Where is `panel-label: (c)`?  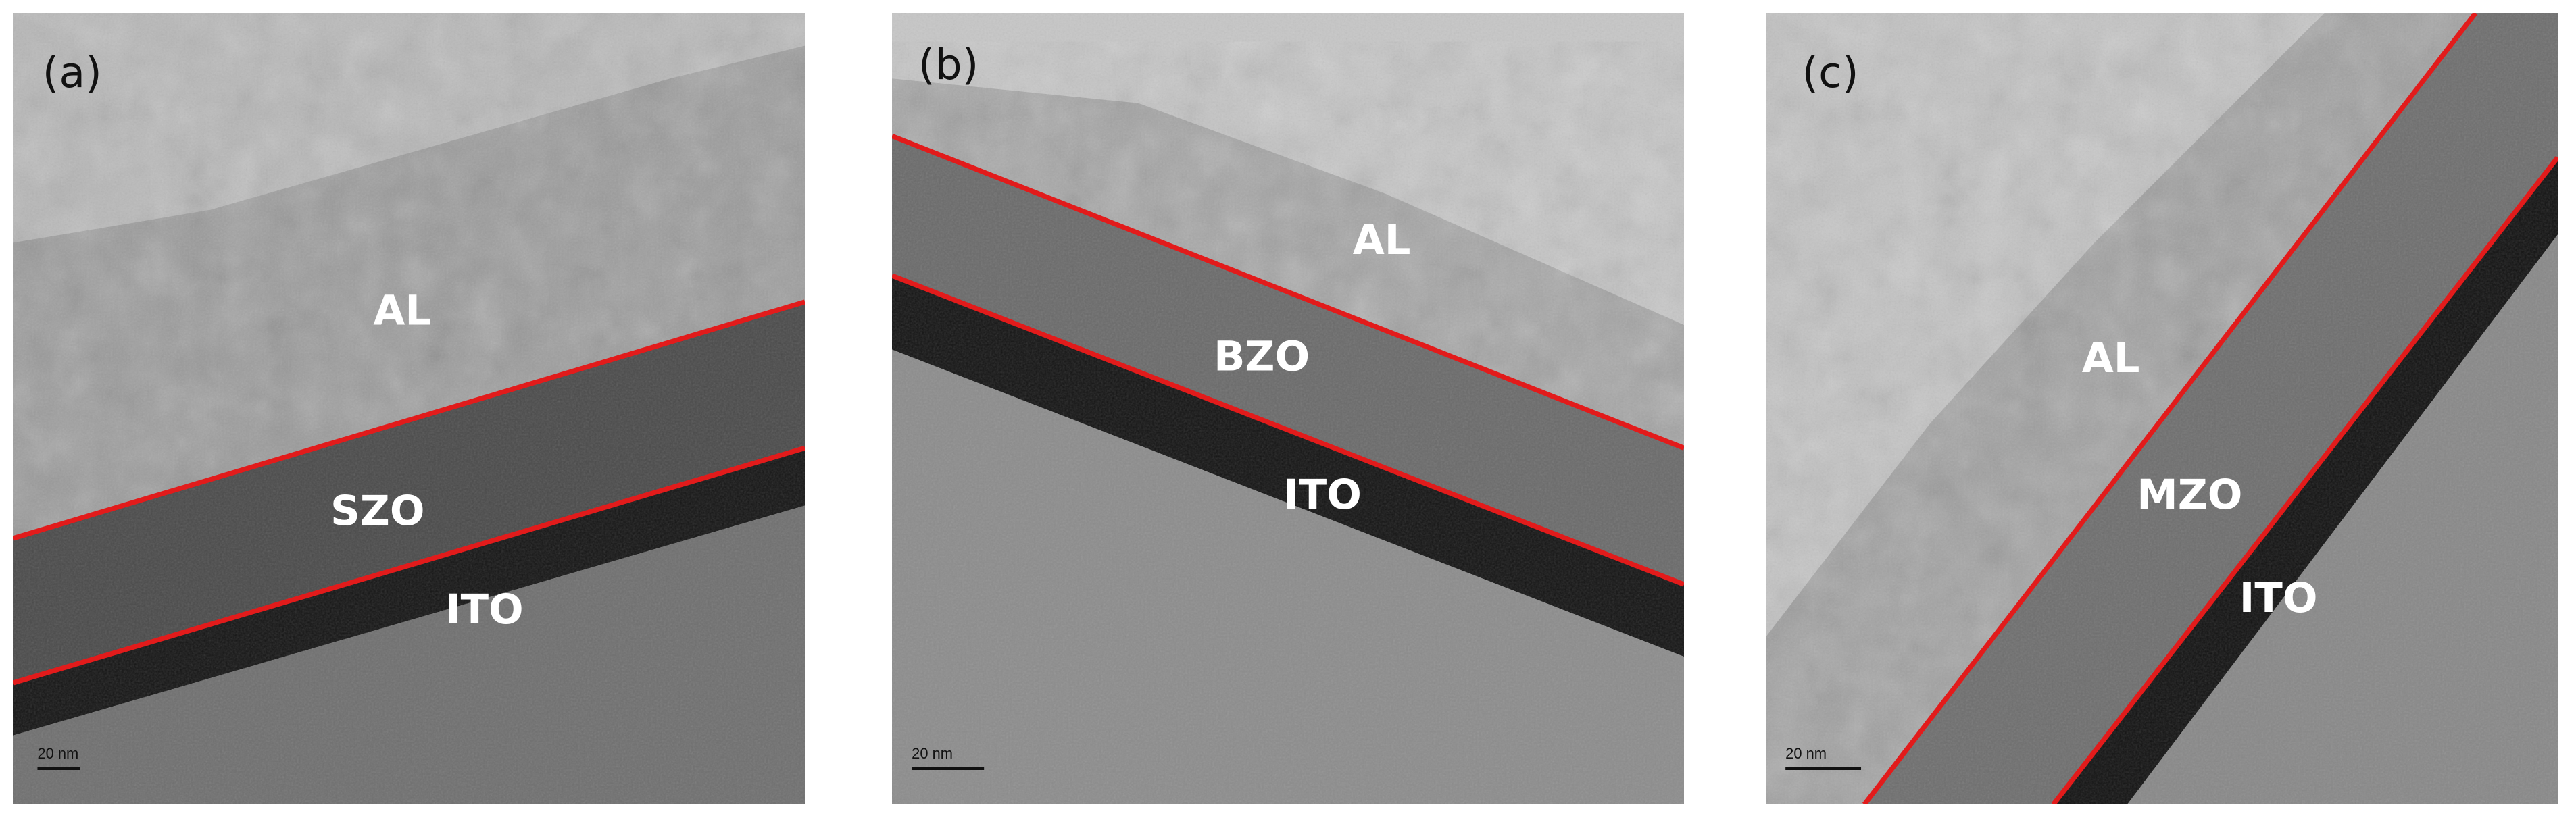
panel-label: (c) is located at coordinates (1830, 72).